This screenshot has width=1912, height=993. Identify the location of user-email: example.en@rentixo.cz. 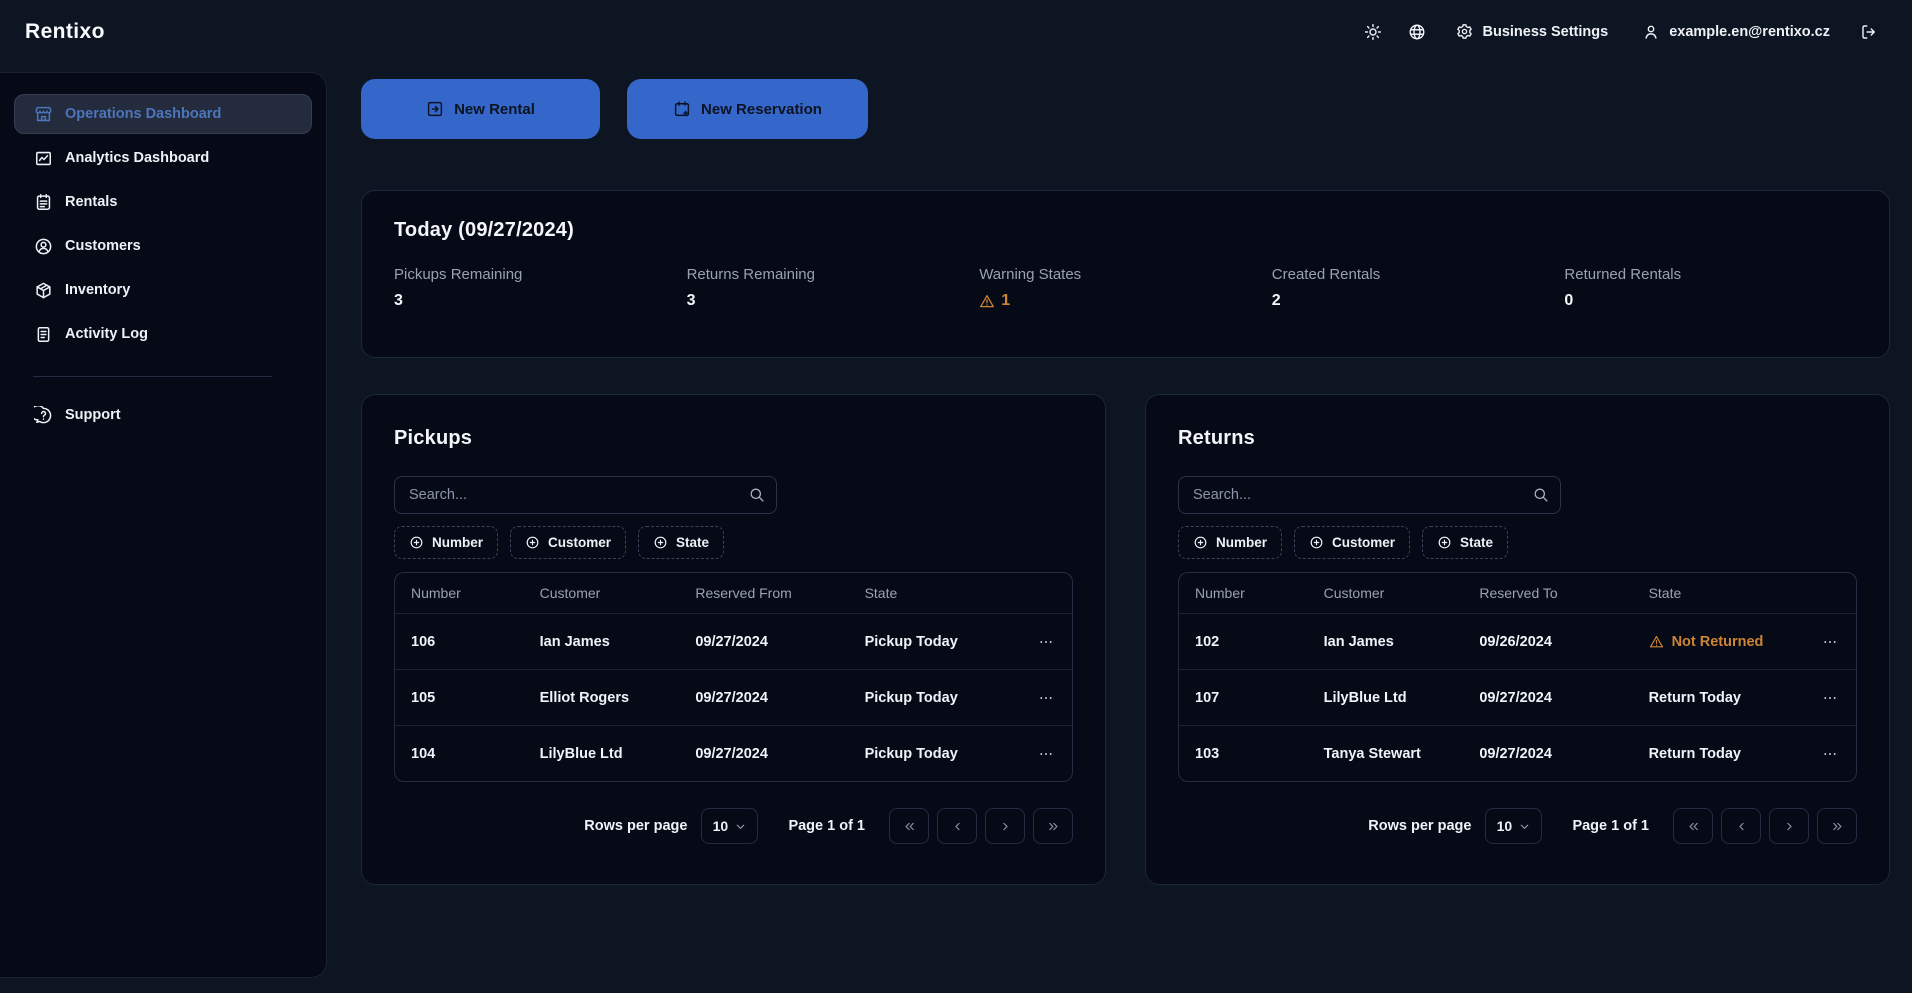
(1749, 31).